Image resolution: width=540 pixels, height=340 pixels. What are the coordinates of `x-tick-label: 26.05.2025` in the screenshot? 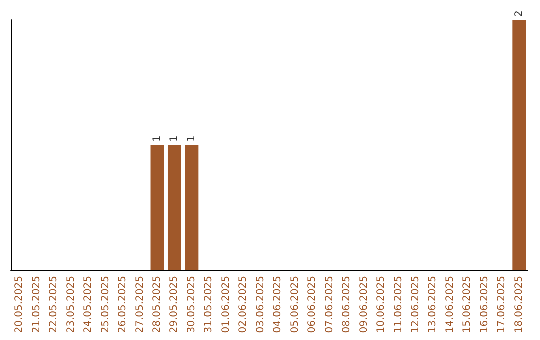 It's located at (123, 305).